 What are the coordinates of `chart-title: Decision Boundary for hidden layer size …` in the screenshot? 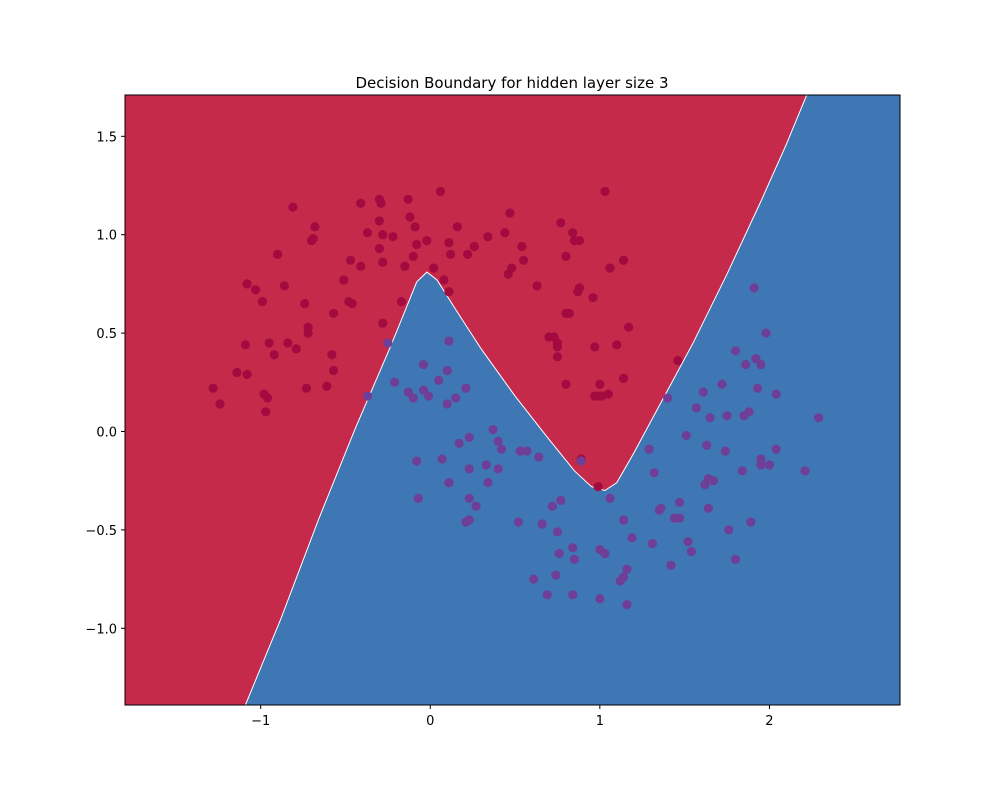 It's located at (511, 83).